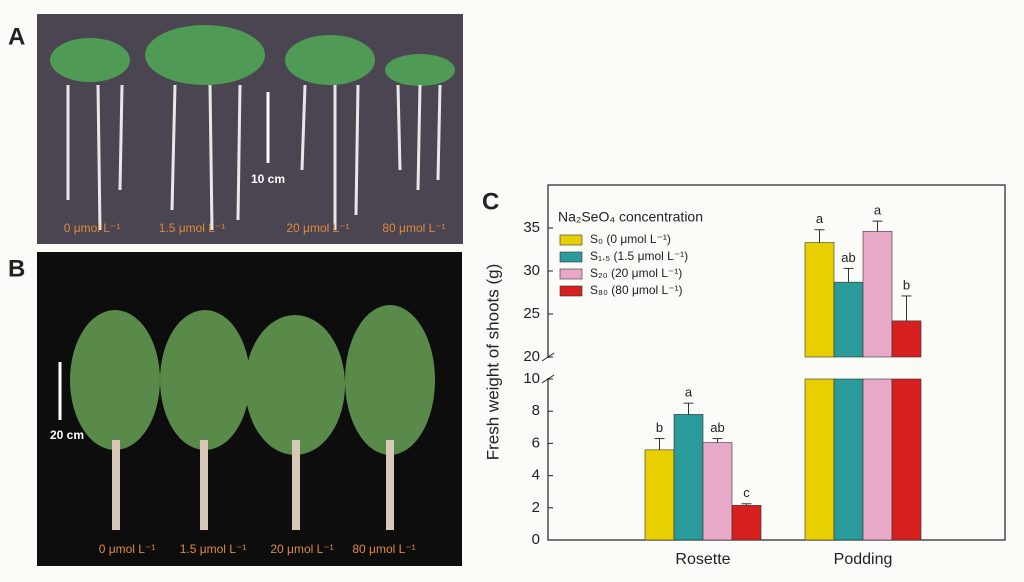 Image resolution: width=1024 pixels, height=582 pixels. Describe the element at coordinates (531, 270) in the screenshot. I see `y-tick-label: 30` at that location.